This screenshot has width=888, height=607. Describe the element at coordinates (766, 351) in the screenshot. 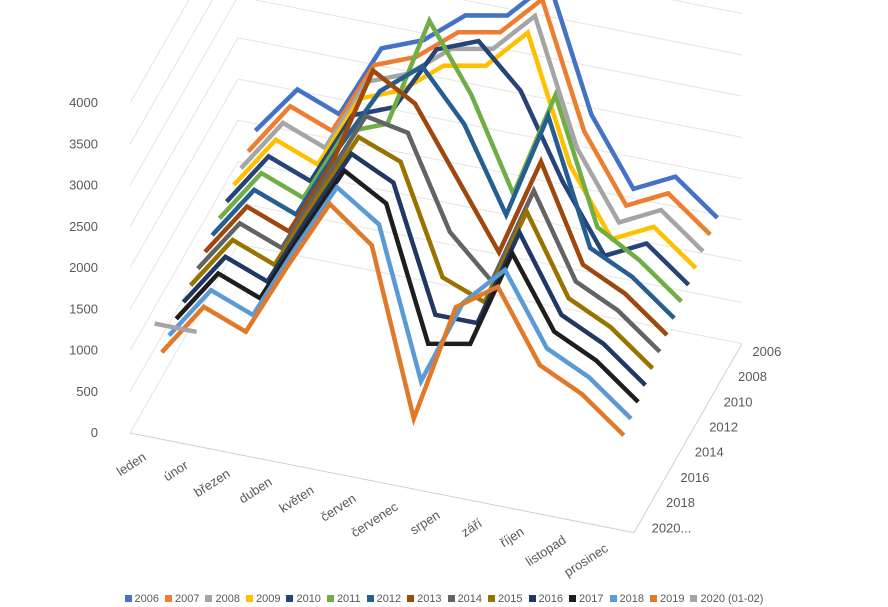

I see `depth-tick-label: 2006` at that location.